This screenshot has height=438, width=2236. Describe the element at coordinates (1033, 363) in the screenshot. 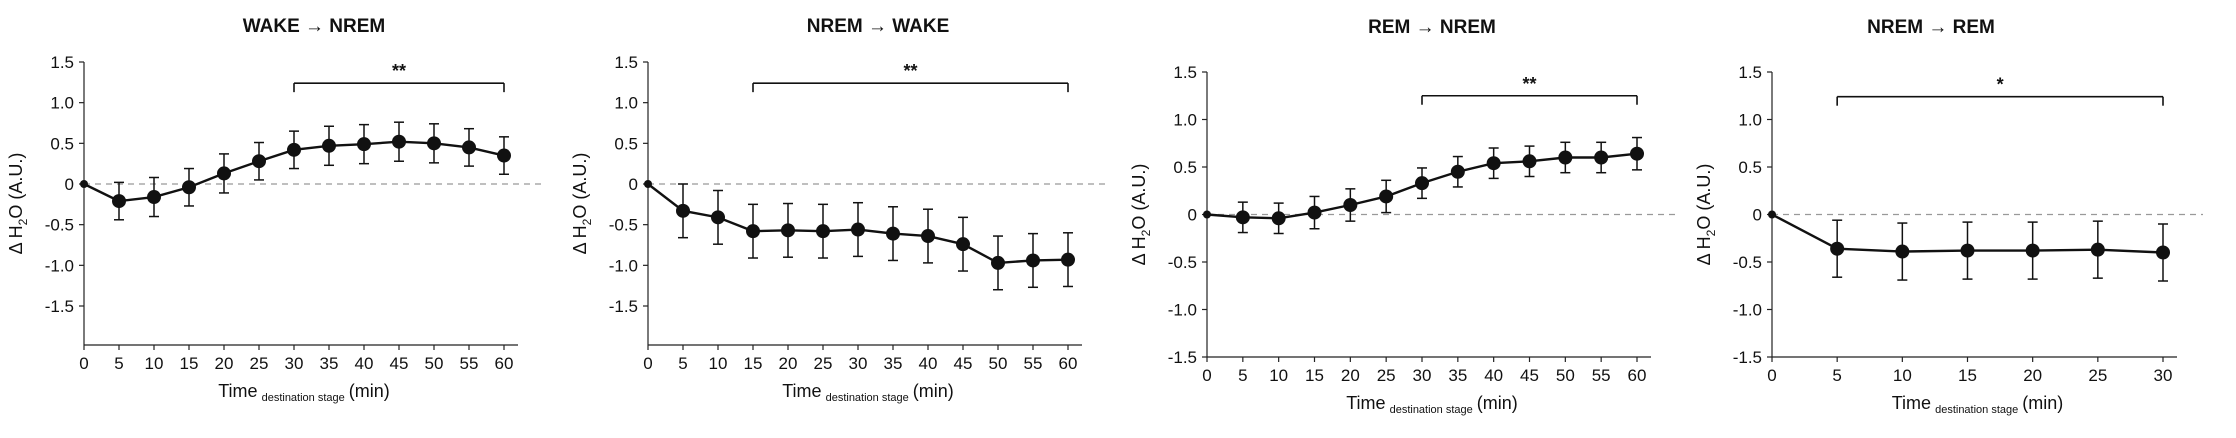

I see `x-tick-label: 55` at that location.